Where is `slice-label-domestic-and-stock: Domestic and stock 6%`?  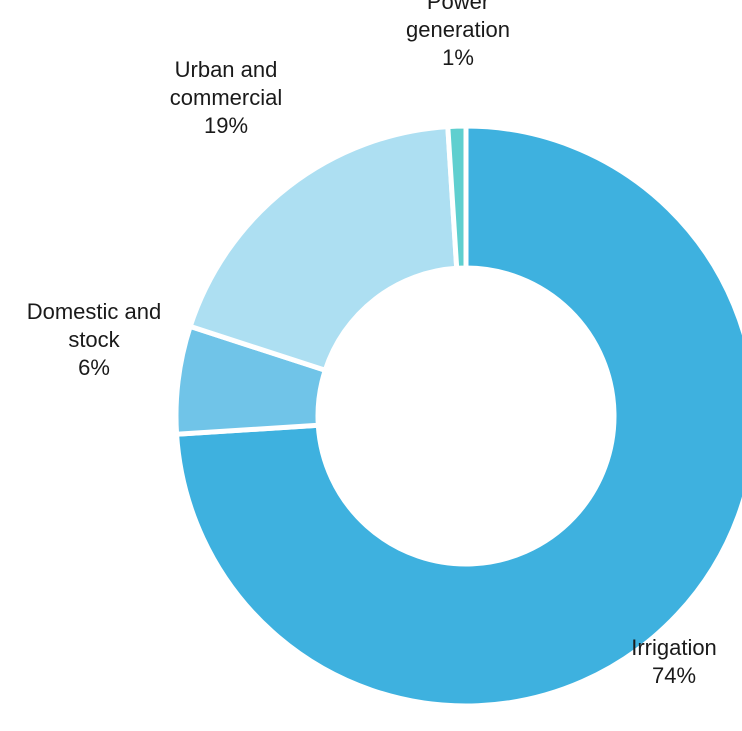
slice-label-domestic-and-stock: Domestic and stock 6% is located at coordinates (94, 339).